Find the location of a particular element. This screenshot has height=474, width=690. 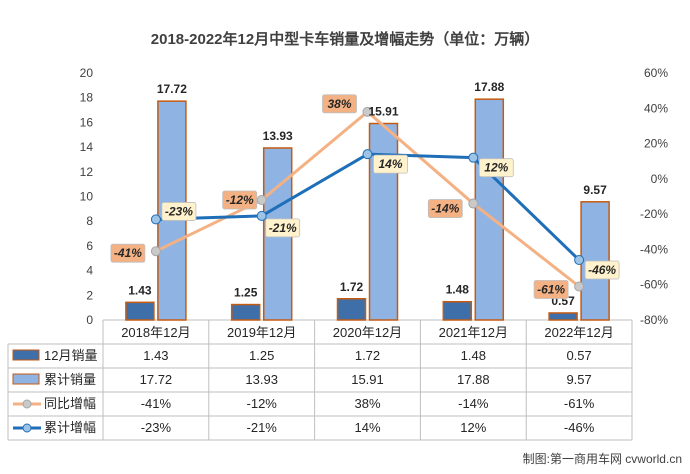

table-cell: 1.43 is located at coordinates (155, 355).